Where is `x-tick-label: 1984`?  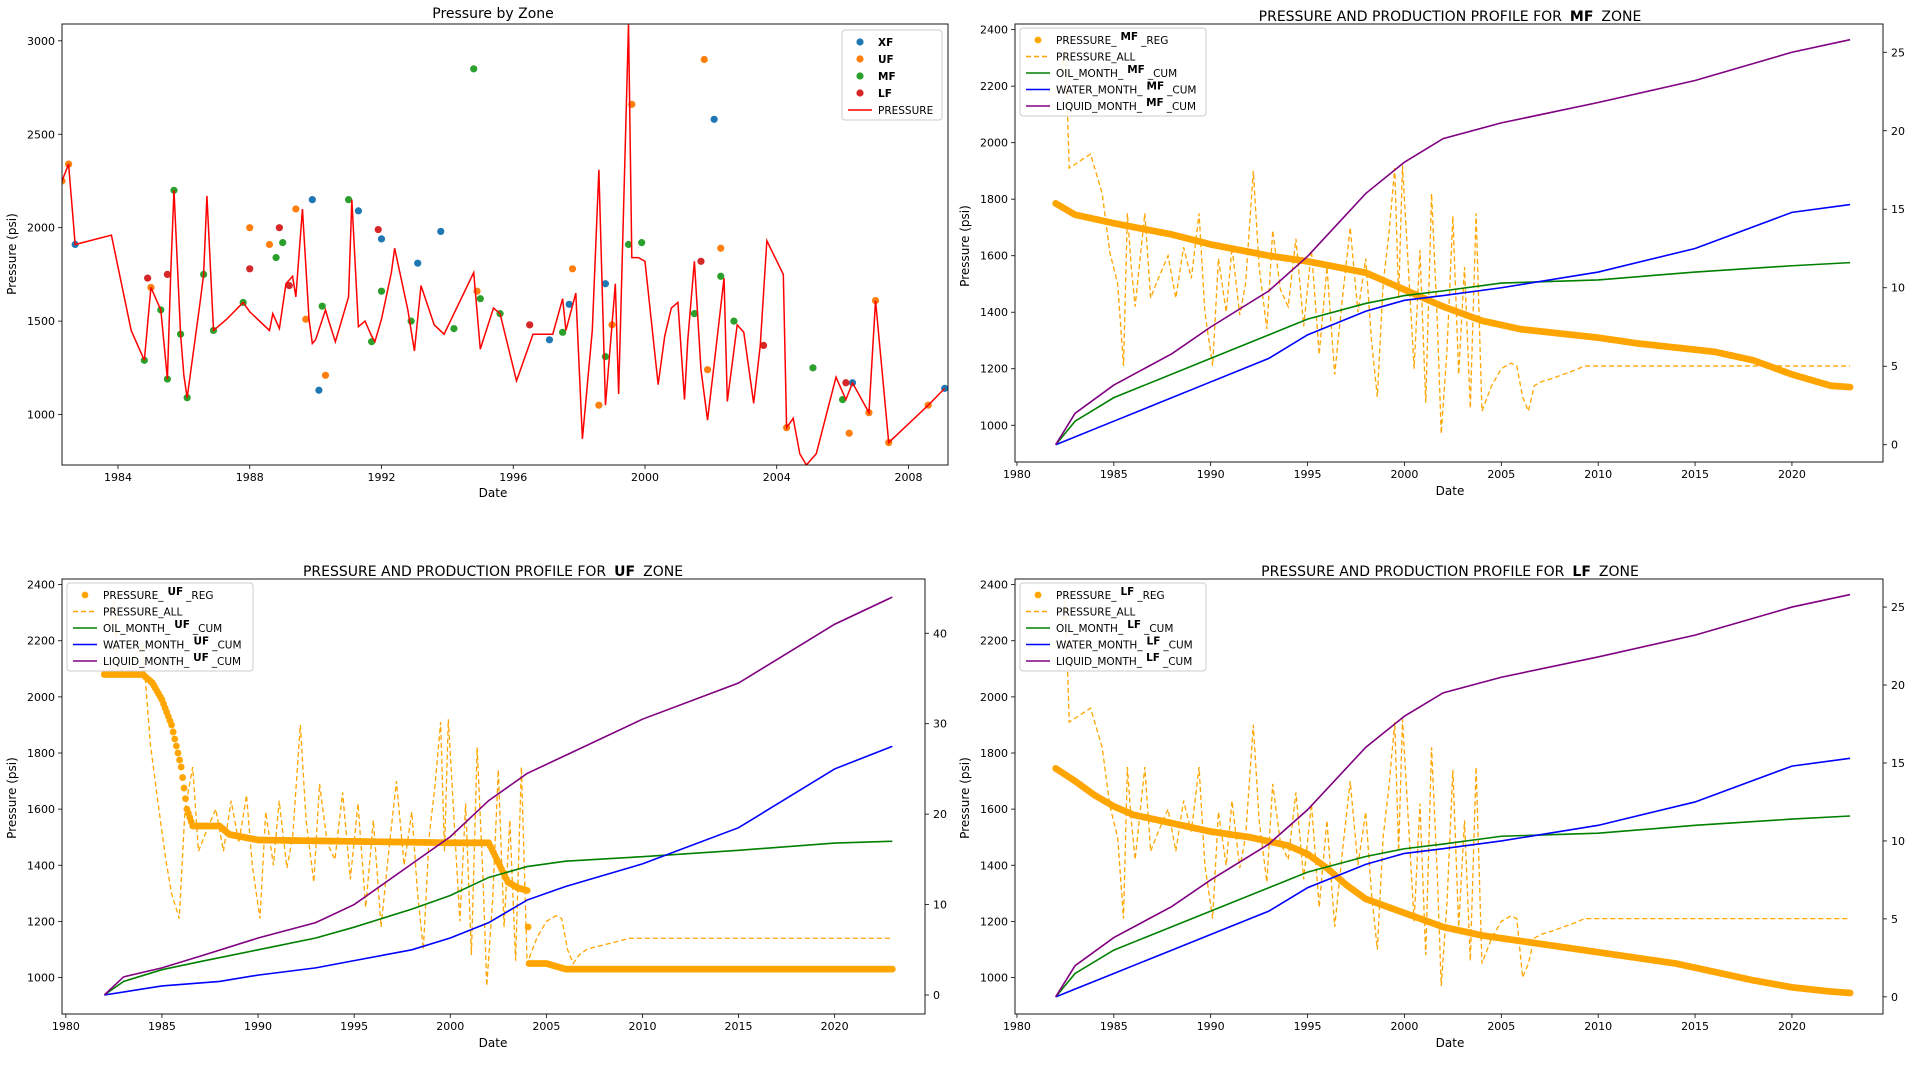
x-tick-label: 1984 is located at coordinates (118, 477).